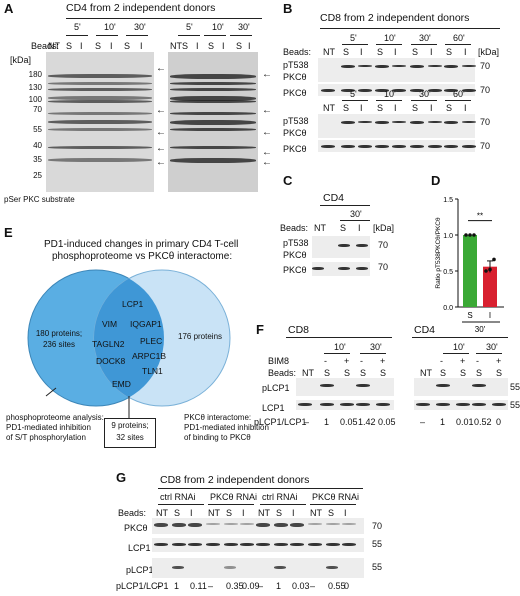 Image resolution: width=520 pixels, height=596 pixels. I want to click on panel-f-cd8-label: CD8, so click(299, 330).